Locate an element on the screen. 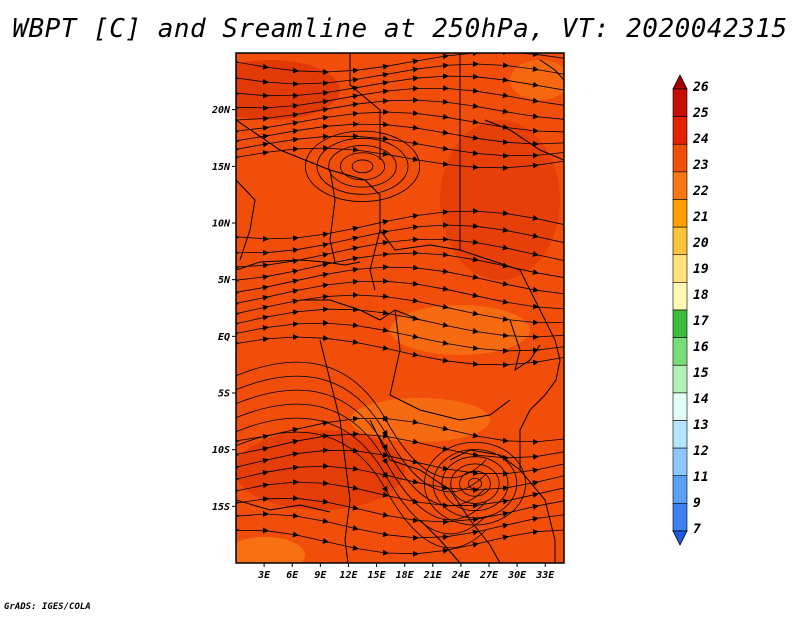  colorbar-label: 21 is located at coordinates (700, 217).